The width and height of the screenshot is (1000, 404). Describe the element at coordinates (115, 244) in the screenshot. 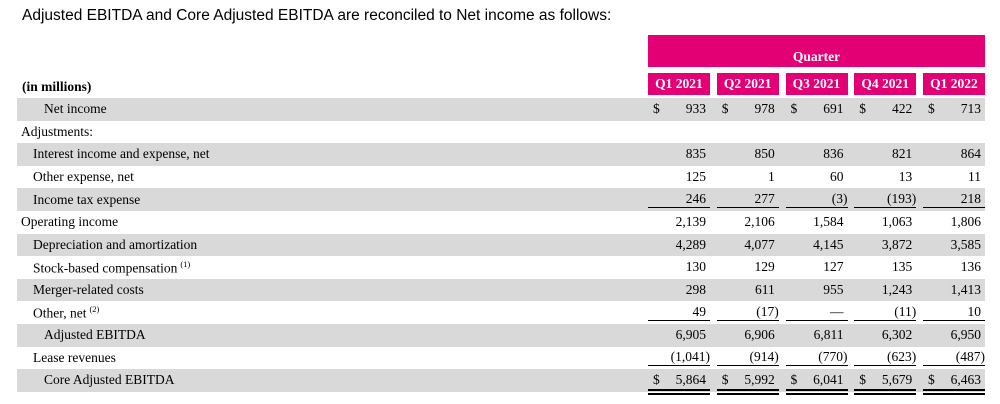

I see `row-label-text: Depreciation and amortization` at that location.